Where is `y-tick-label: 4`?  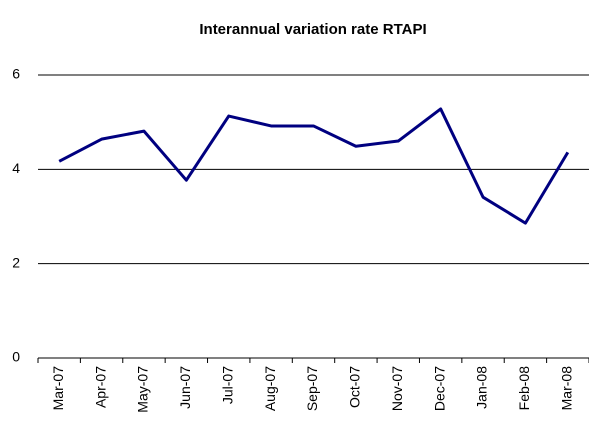 y-tick-label: 4 is located at coordinates (16, 168).